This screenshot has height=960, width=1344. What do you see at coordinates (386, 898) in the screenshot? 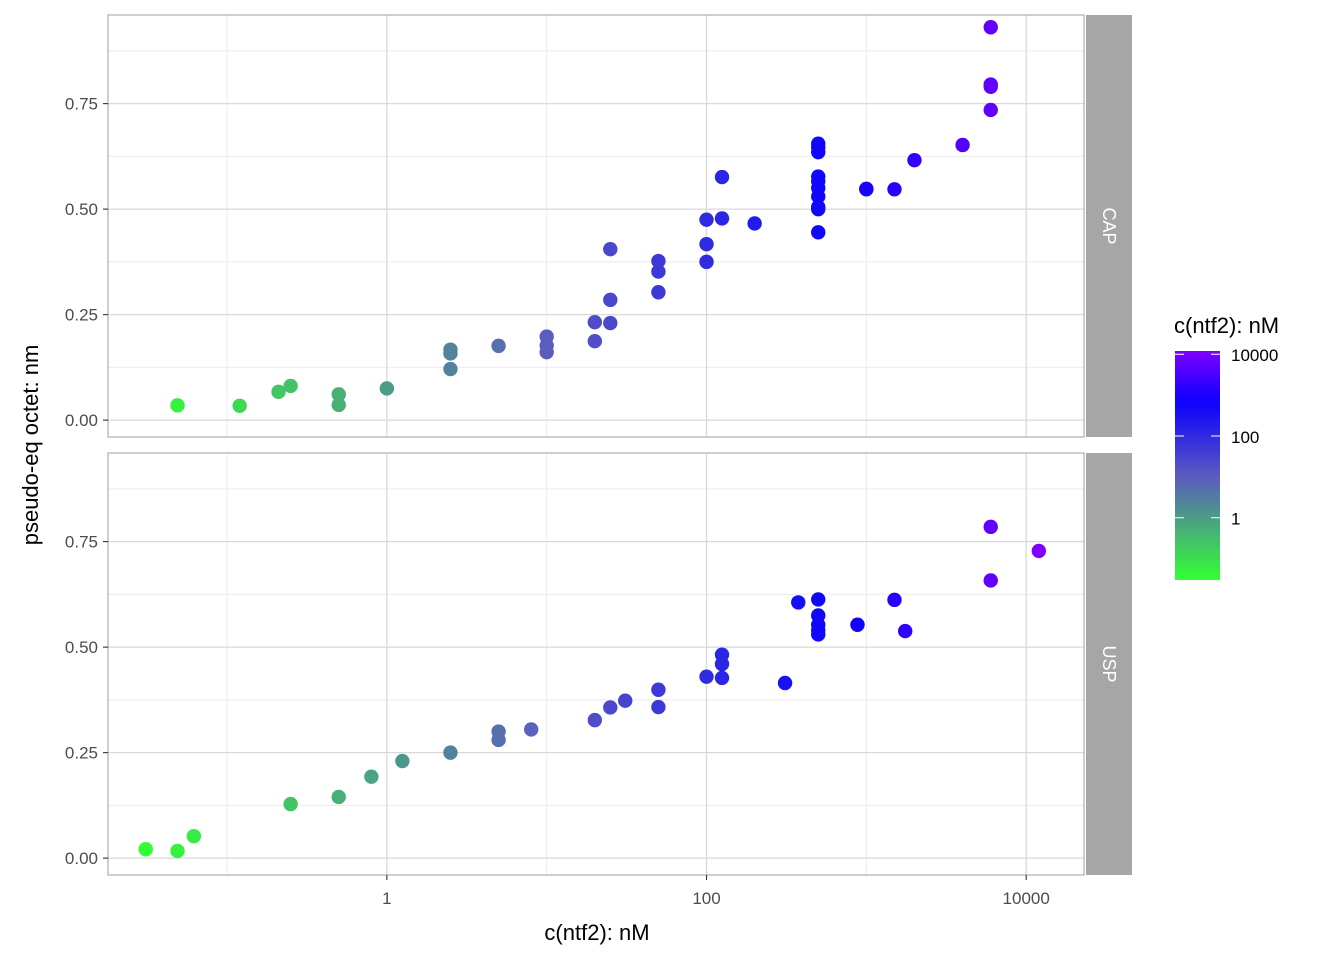
I see `x-tick-label: 1` at bounding box center [386, 898].